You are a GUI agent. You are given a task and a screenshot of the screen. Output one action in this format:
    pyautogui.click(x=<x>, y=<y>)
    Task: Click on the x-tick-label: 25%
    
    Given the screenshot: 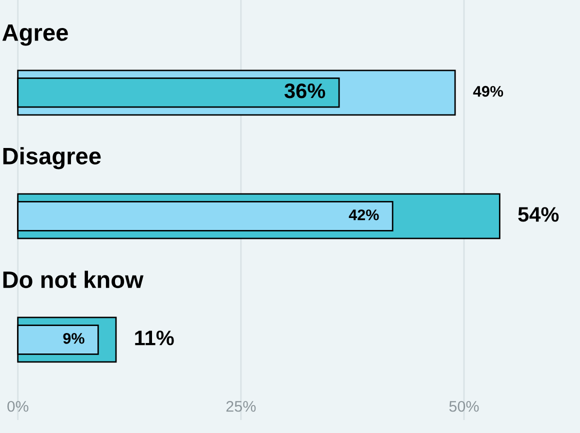 What is the action you would take?
    pyautogui.click(x=241, y=406)
    